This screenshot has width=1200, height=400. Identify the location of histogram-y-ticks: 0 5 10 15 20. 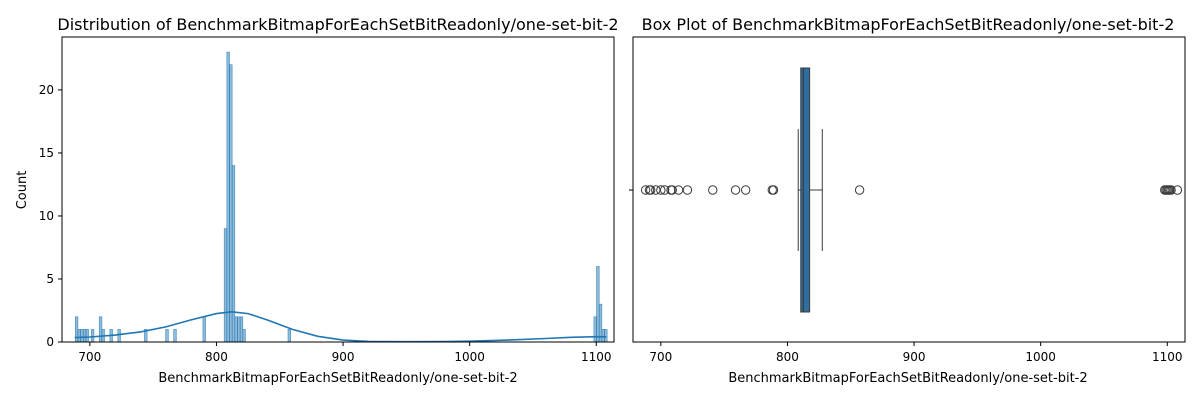
(50, 216).